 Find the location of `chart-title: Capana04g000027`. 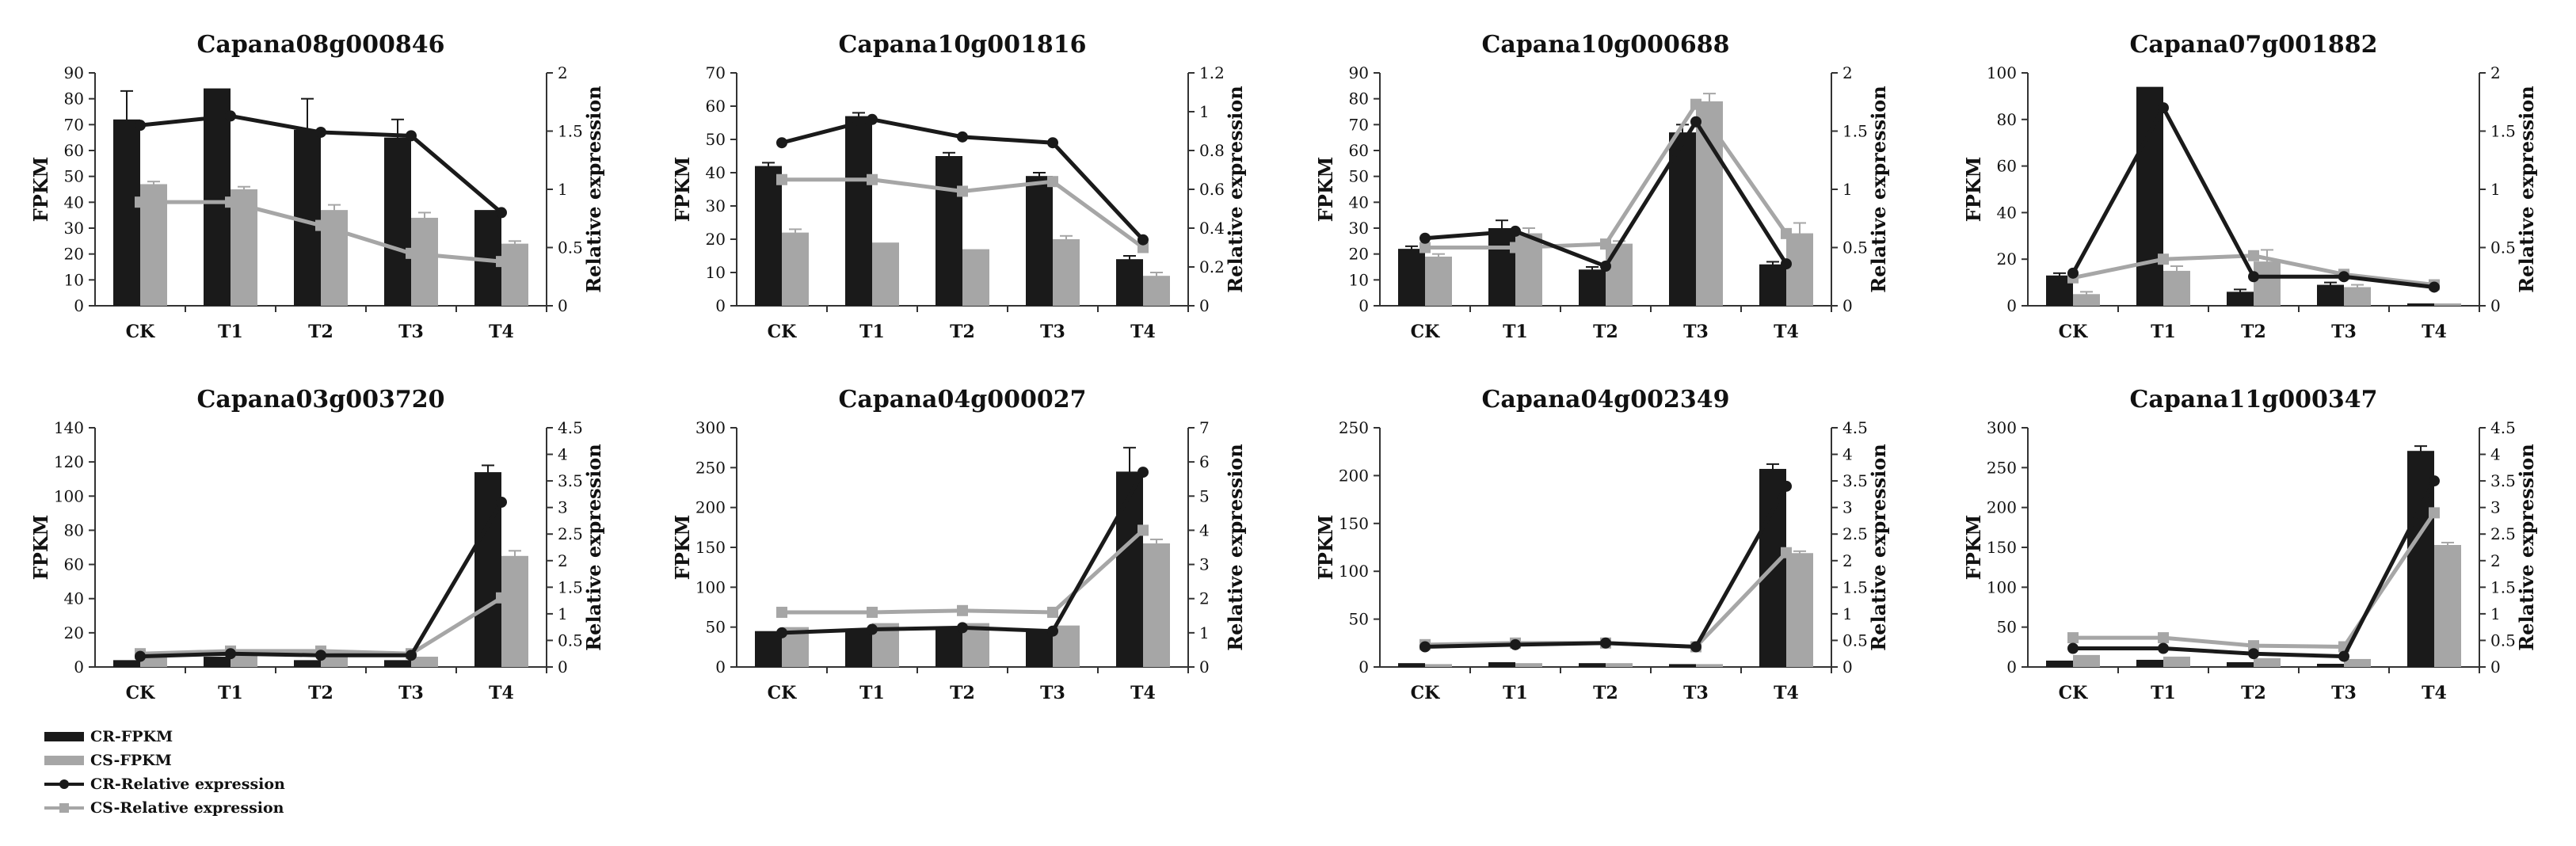

chart-title: Capana04g000027 is located at coordinates (963, 400).